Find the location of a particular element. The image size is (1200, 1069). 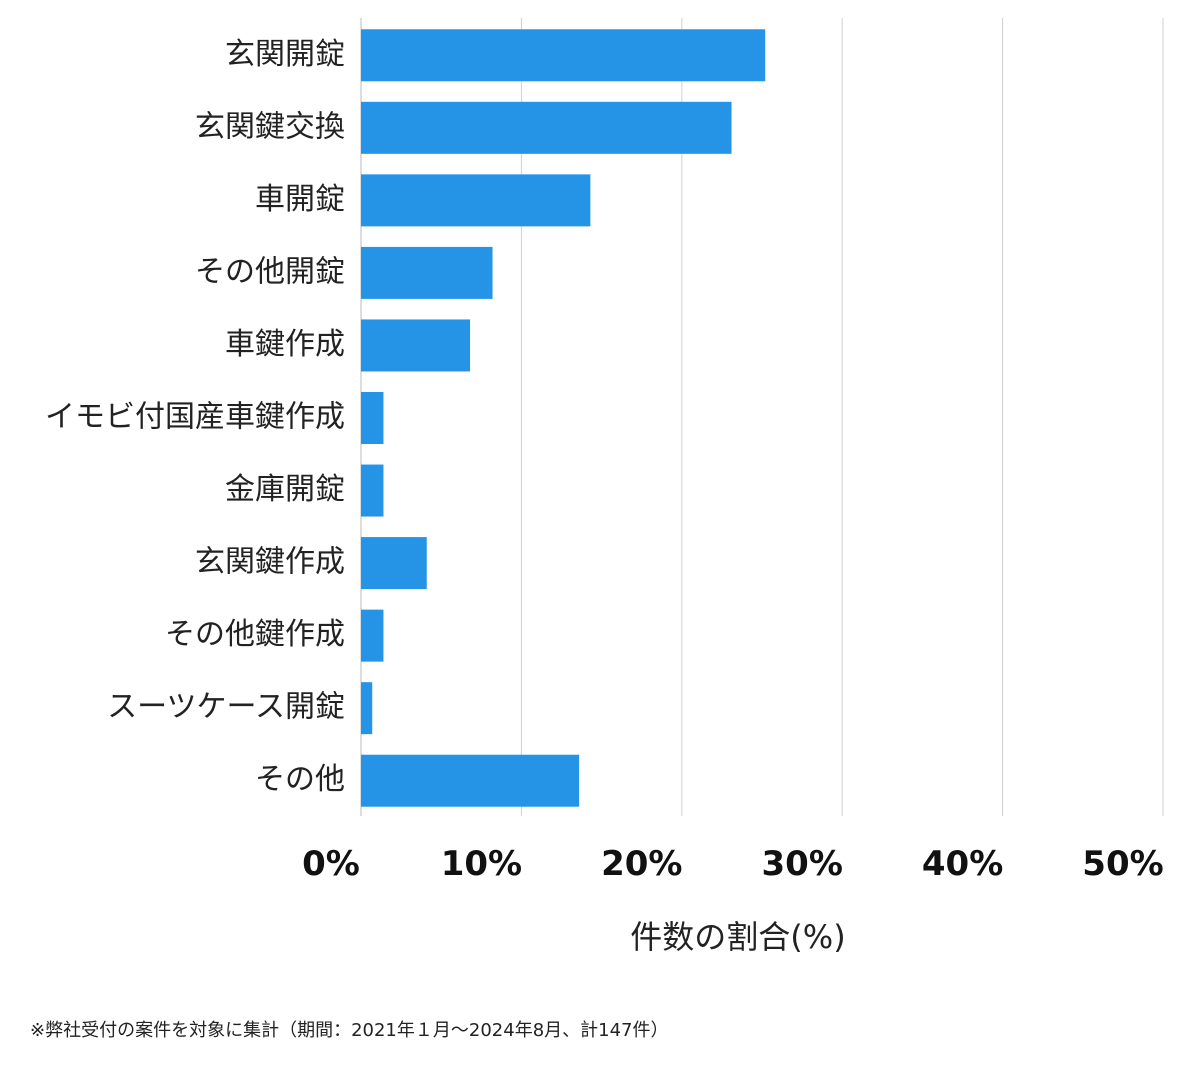

footnote: ※弊社受付の案件を対象に集計（期間：2021年１月〜2024年8月、計147件） is located at coordinates (349, 1030).